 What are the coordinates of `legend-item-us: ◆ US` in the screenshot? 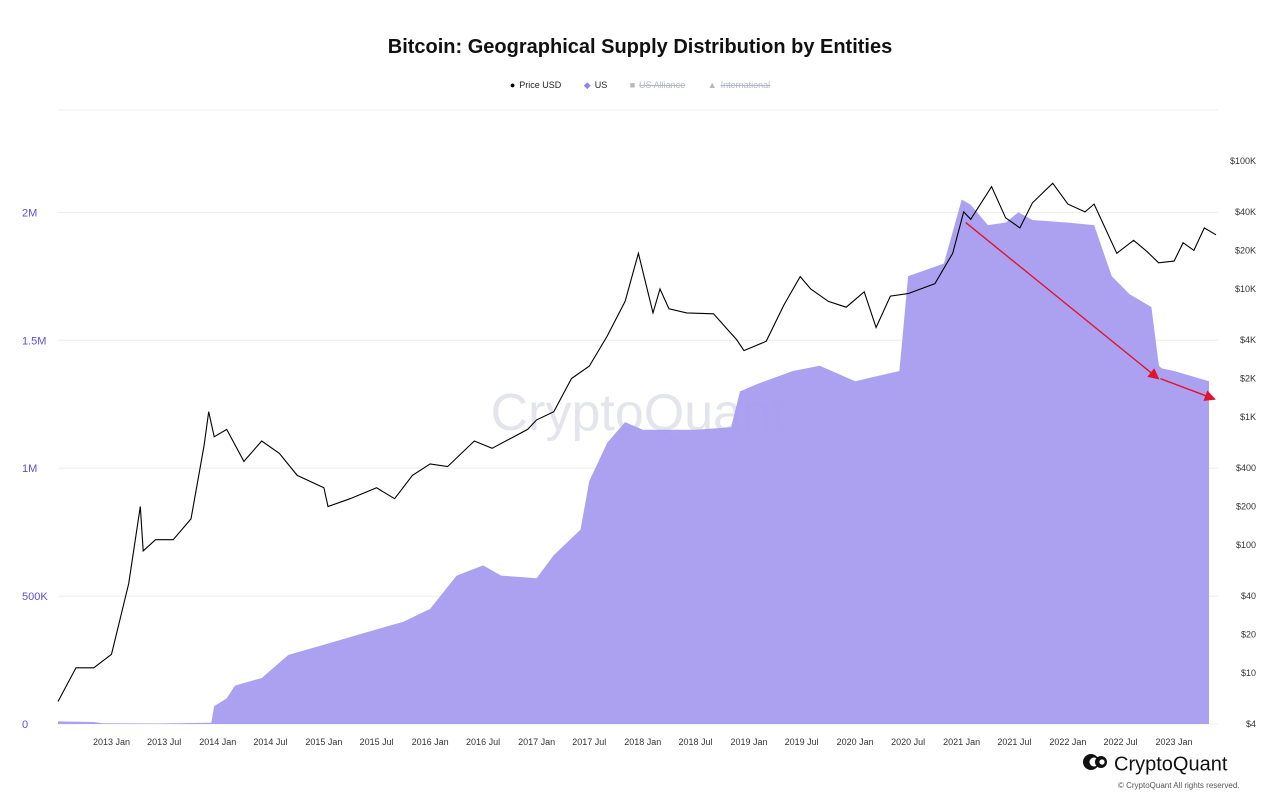 It's located at (595, 85).